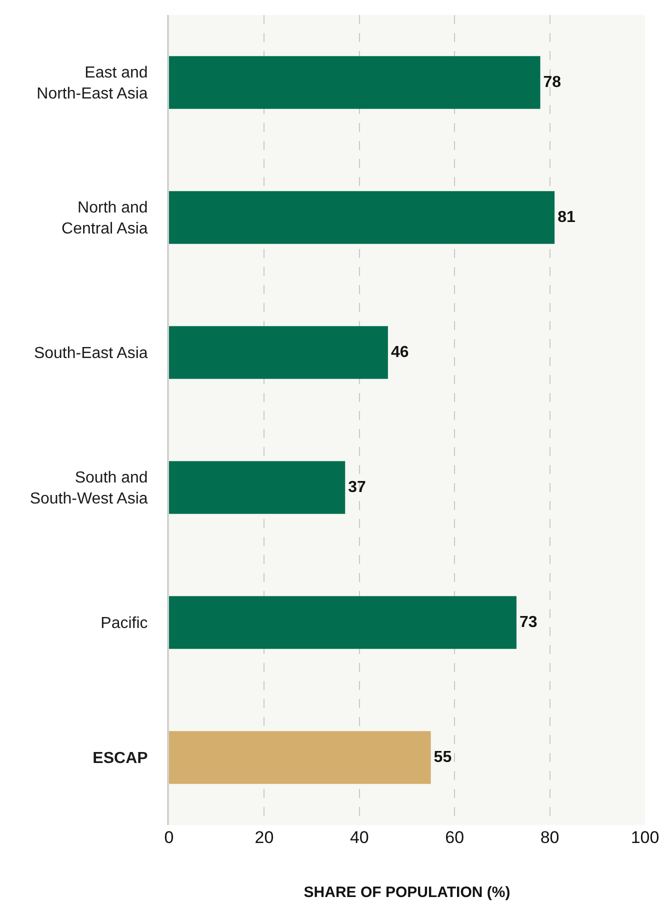 The width and height of the screenshot is (660, 902). Describe the element at coordinates (407, 892) in the screenshot. I see `x-axis-title: SHARE OF POPULATION (%)` at that location.